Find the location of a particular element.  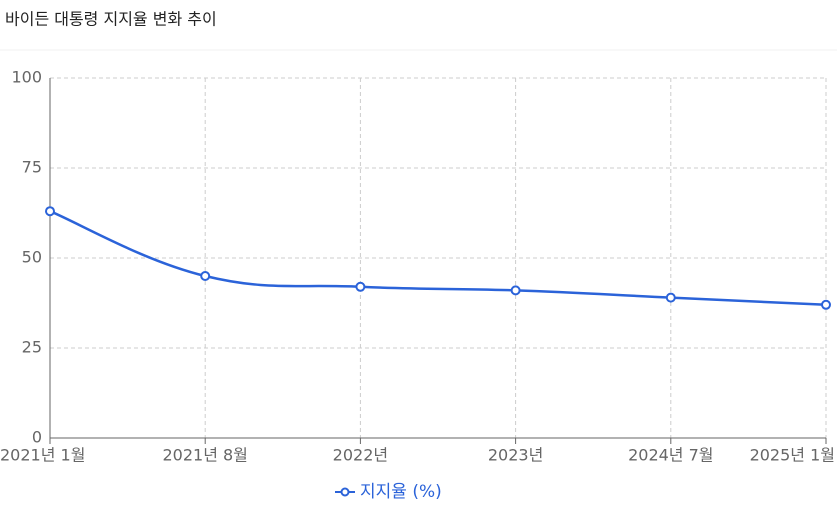

legend-label: 지지율 (%) is located at coordinates (401, 492).